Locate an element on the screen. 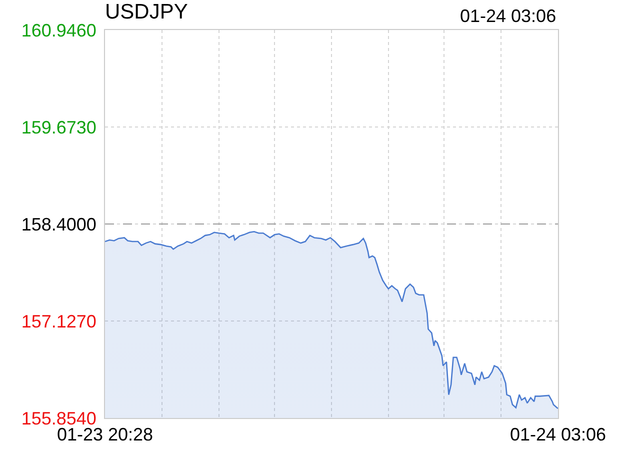 This screenshot has width=620, height=460. y-tick-label: 158.4000 is located at coordinates (58, 224).